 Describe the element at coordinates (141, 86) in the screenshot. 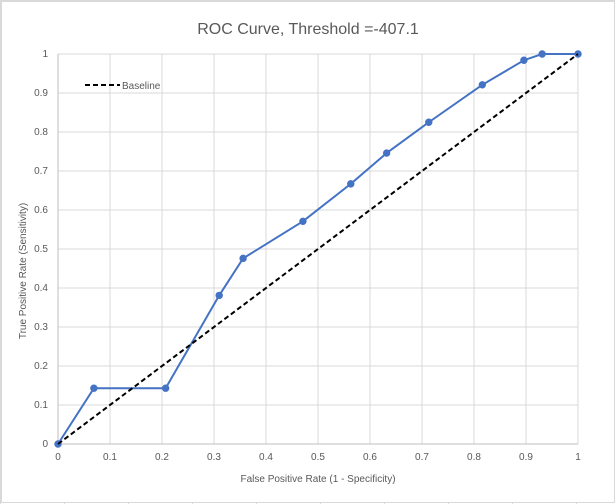

I see `legend-baseline-label: Baseline` at that location.